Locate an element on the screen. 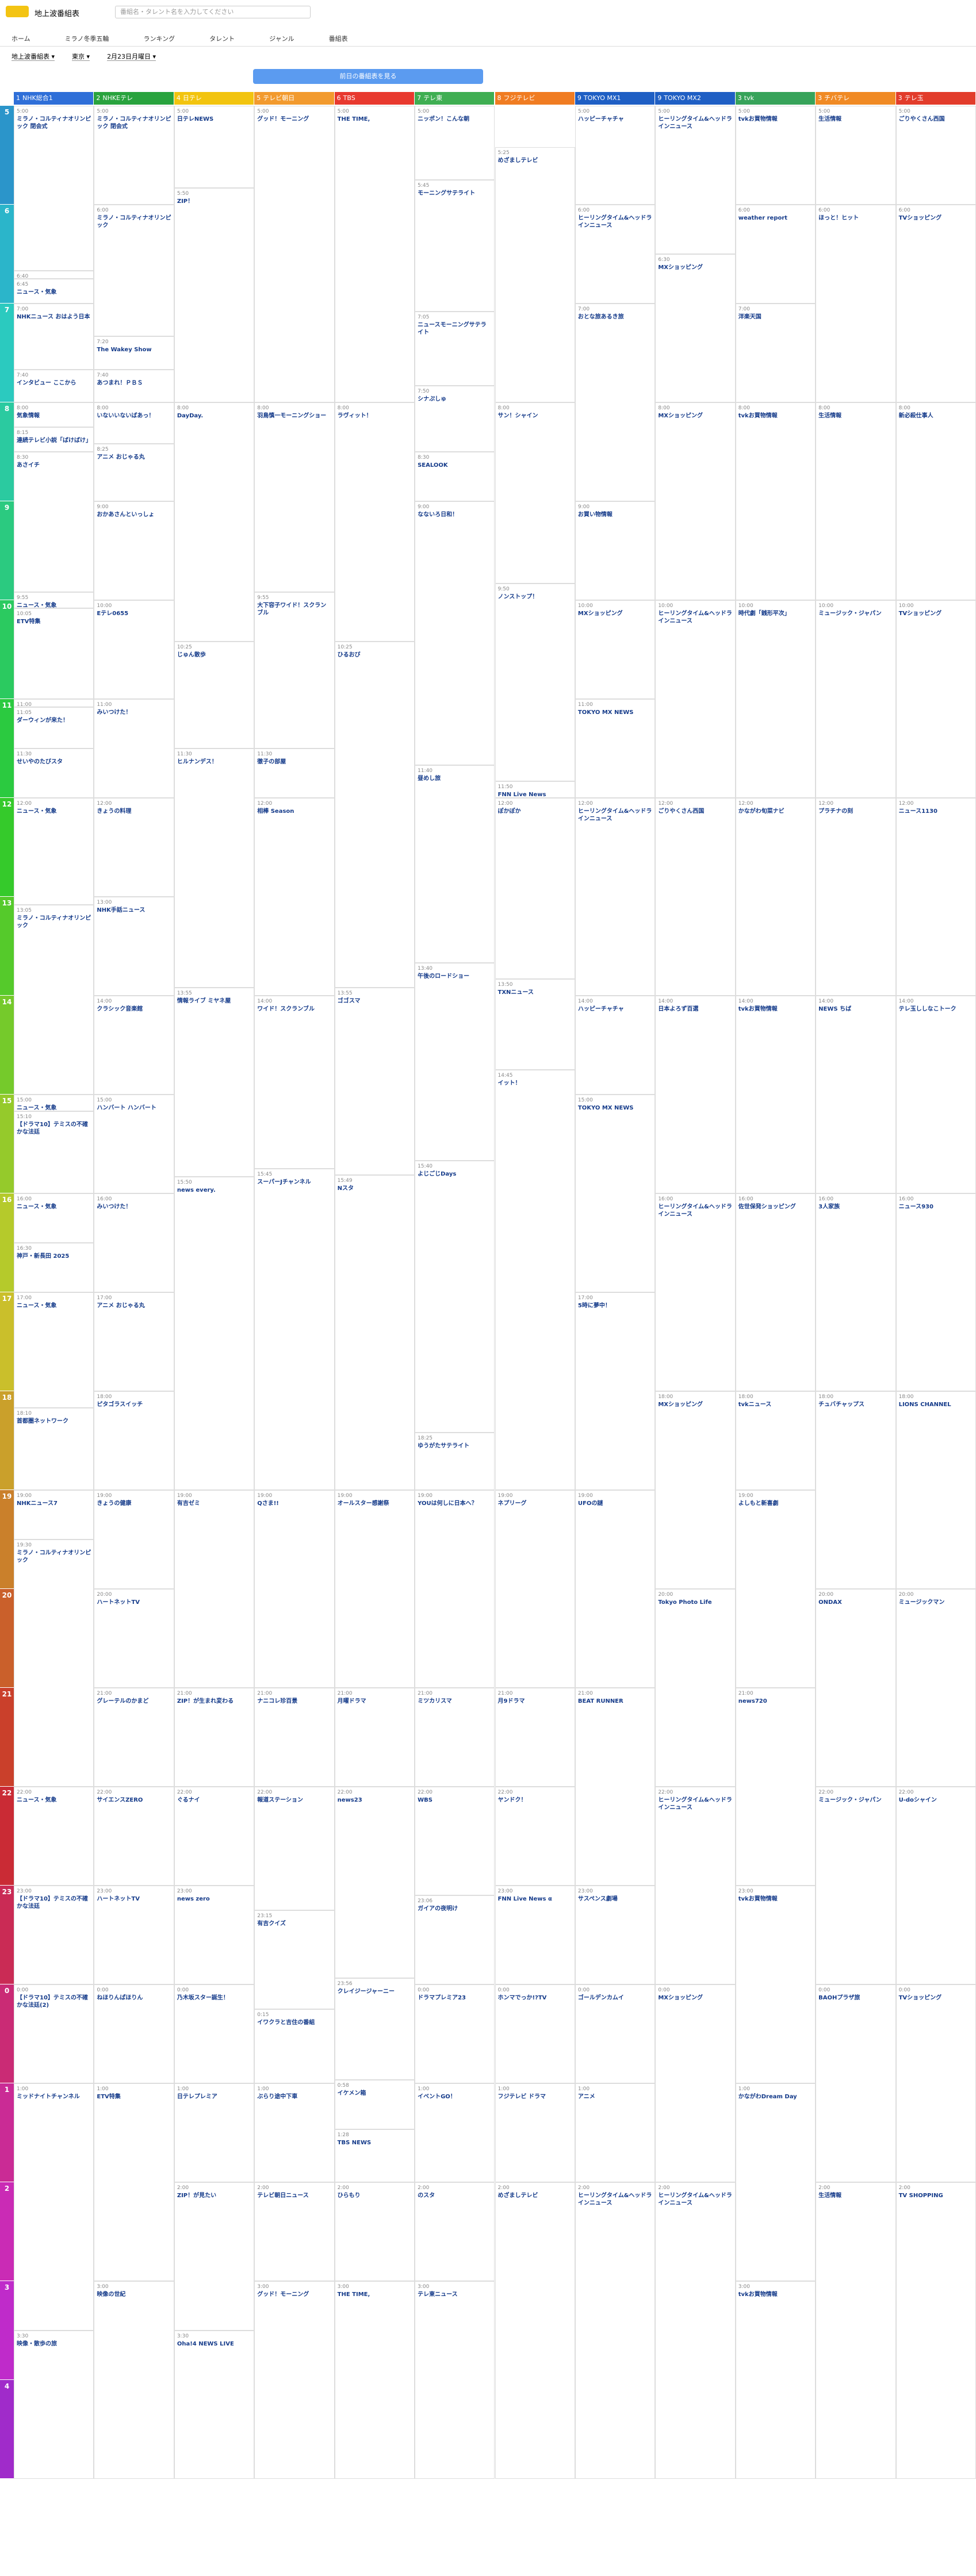 This screenshot has width=976, height=2576. program: 5:00 THE TIME, is located at coordinates (375, 254).